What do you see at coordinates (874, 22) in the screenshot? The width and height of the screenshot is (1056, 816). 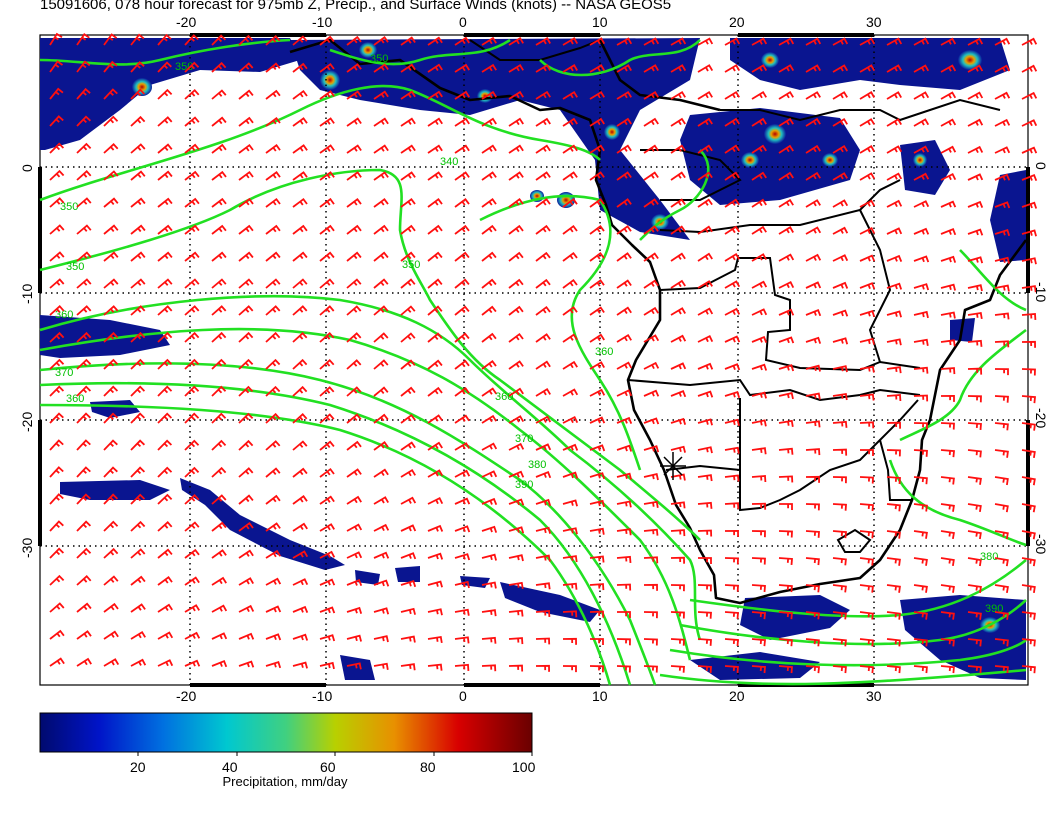 I see `lon-tick-label: 30` at bounding box center [874, 22].